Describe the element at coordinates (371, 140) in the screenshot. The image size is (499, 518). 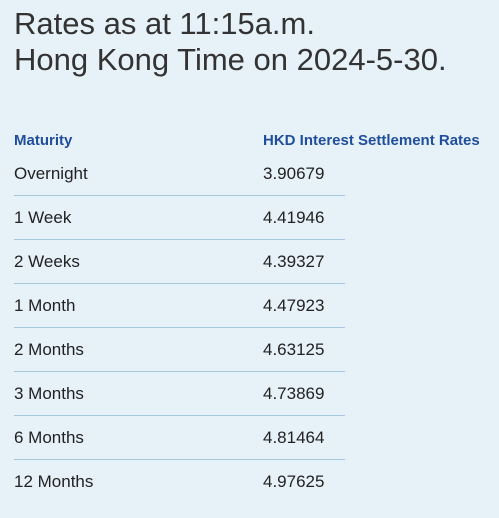
I see `column-header-rate: HKD Interest Settlement Rates` at that location.